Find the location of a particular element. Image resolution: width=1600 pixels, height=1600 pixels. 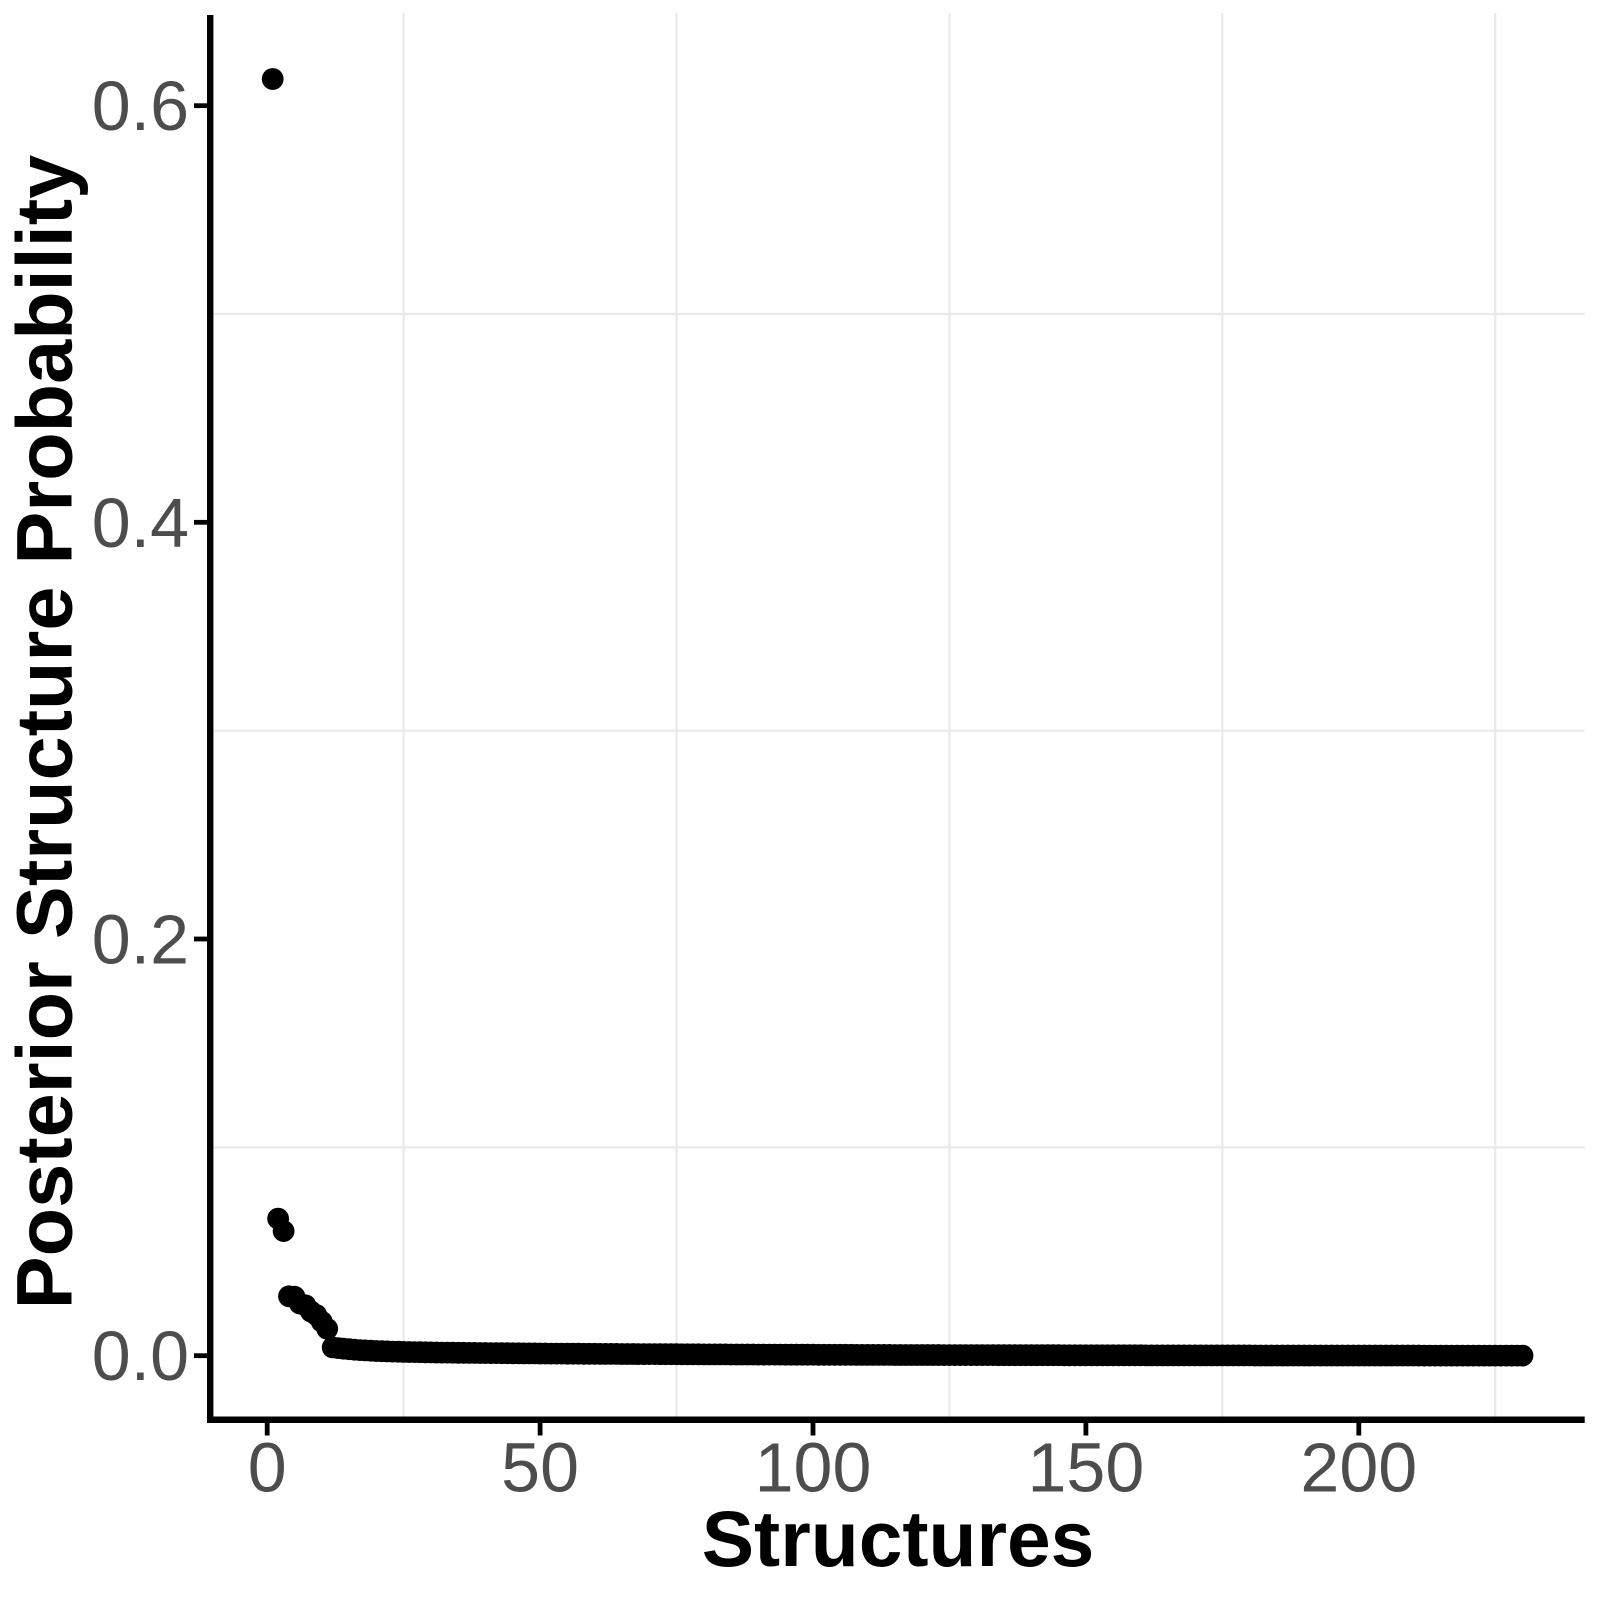

svg-text: 100 is located at coordinates (813, 1468).